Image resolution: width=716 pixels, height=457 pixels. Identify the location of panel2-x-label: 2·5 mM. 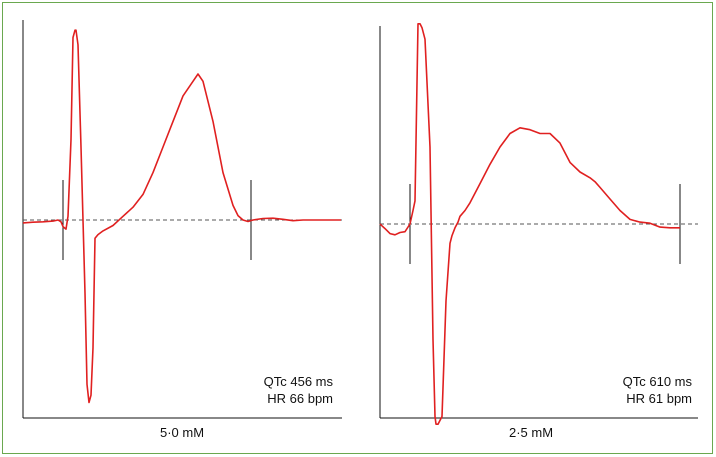
(531, 432).